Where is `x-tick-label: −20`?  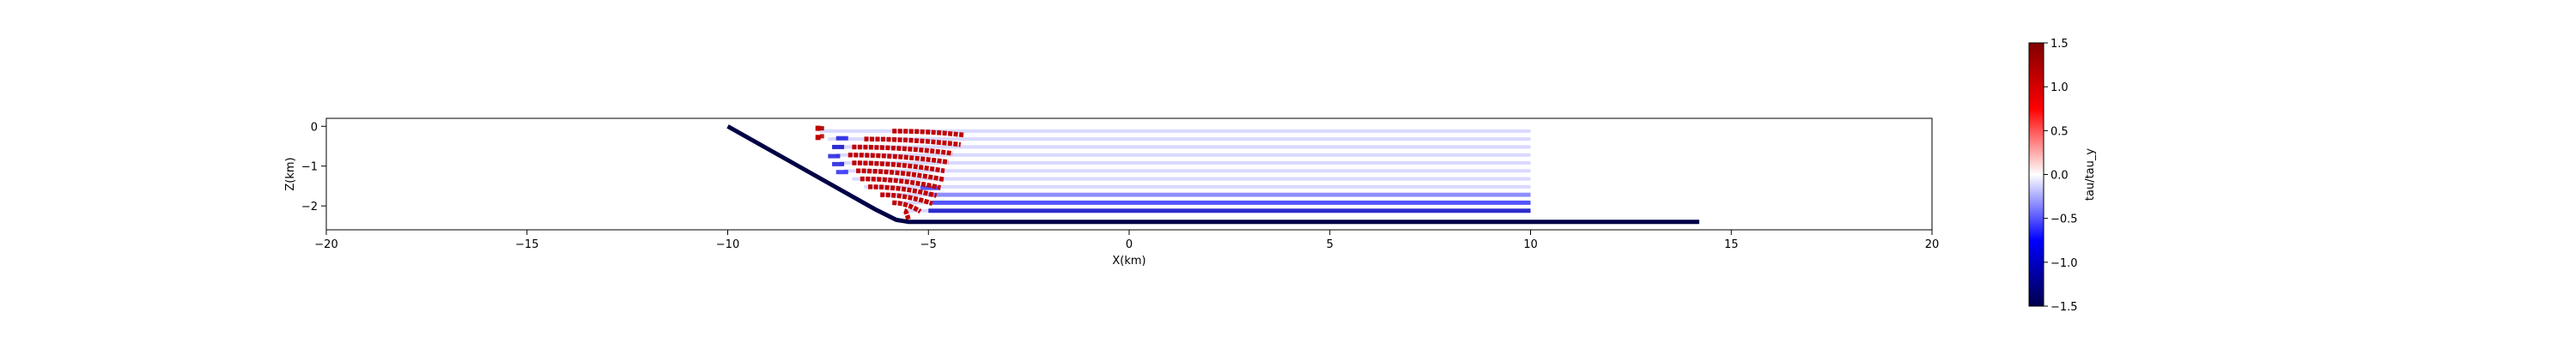
x-tick-label: −20 is located at coordinates (325, 244).